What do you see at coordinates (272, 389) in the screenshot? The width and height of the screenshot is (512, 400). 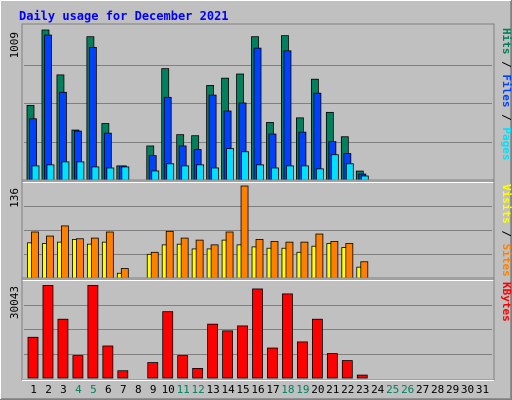 I see `day-label-17: 17` at bounding box center [272, 389].